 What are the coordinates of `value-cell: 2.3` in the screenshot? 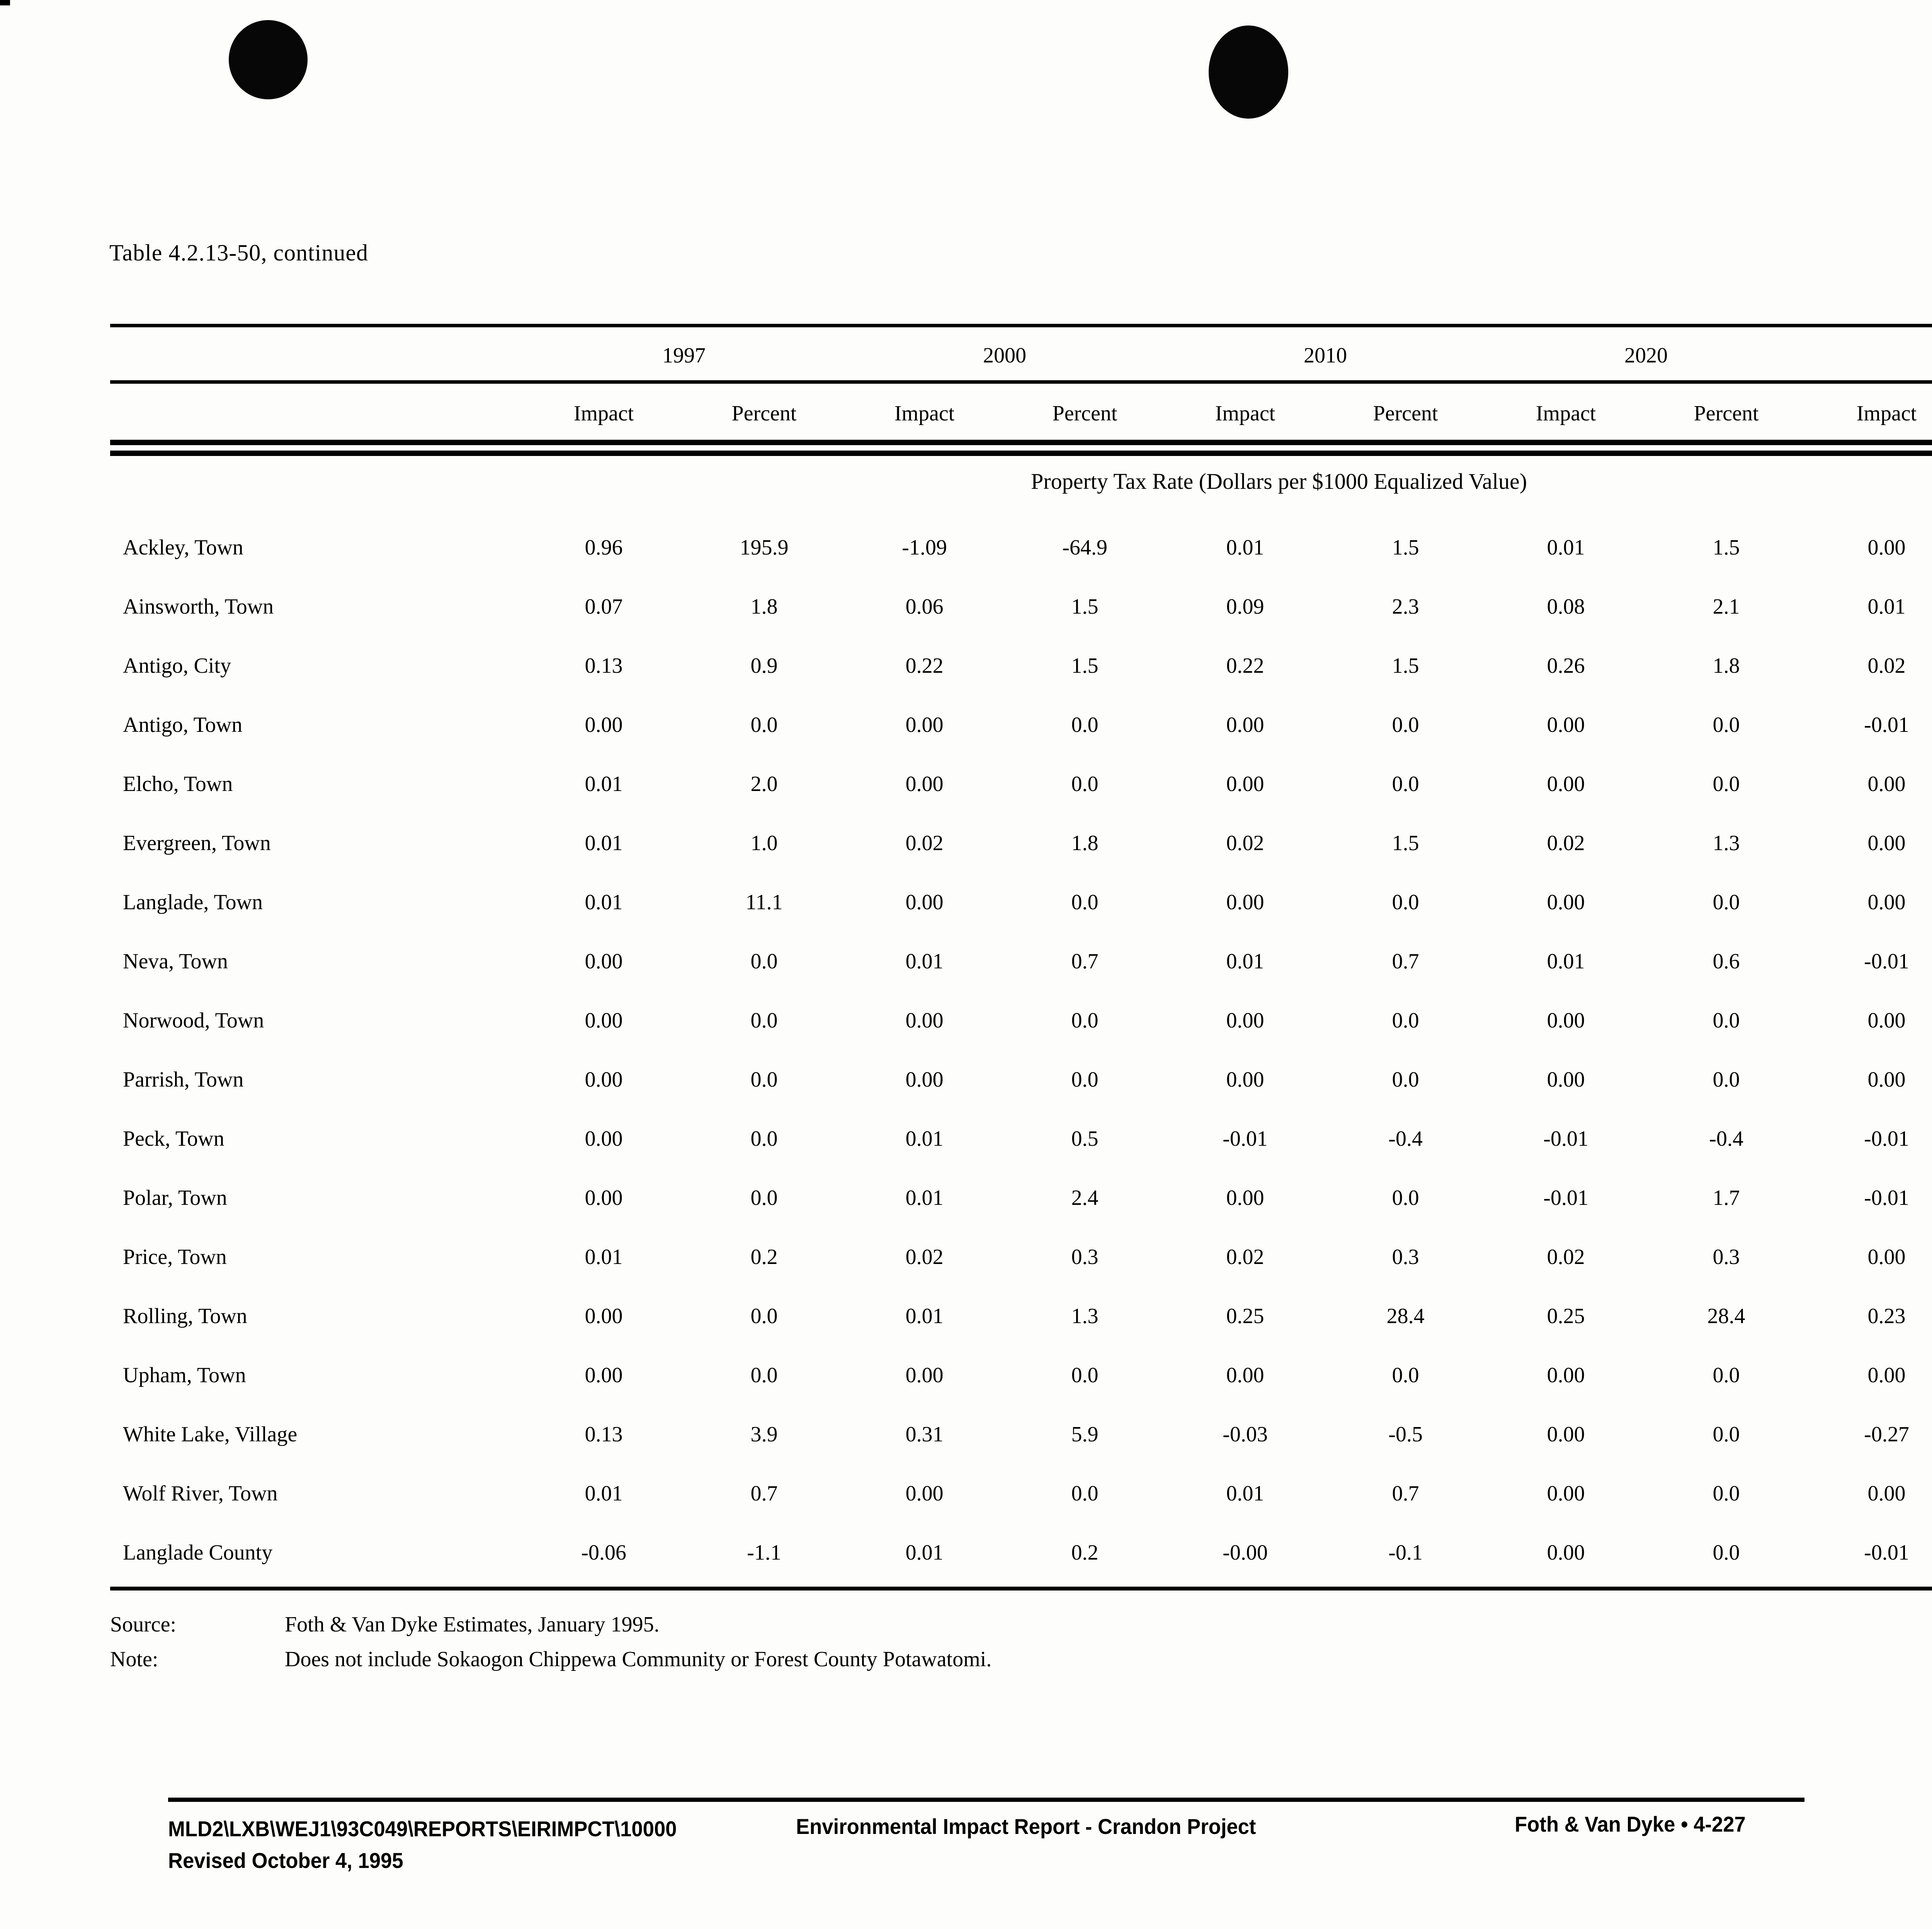 It's located at (1405, 606).